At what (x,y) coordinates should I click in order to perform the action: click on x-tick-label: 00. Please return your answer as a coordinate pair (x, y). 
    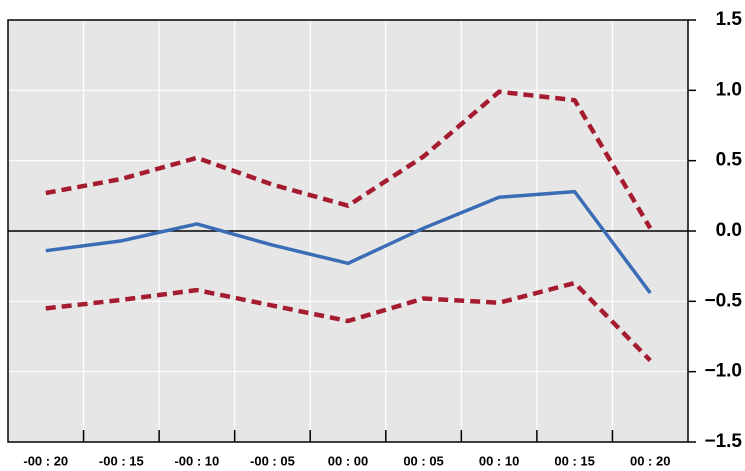
    Looking at the image, I should click on (348, 460).